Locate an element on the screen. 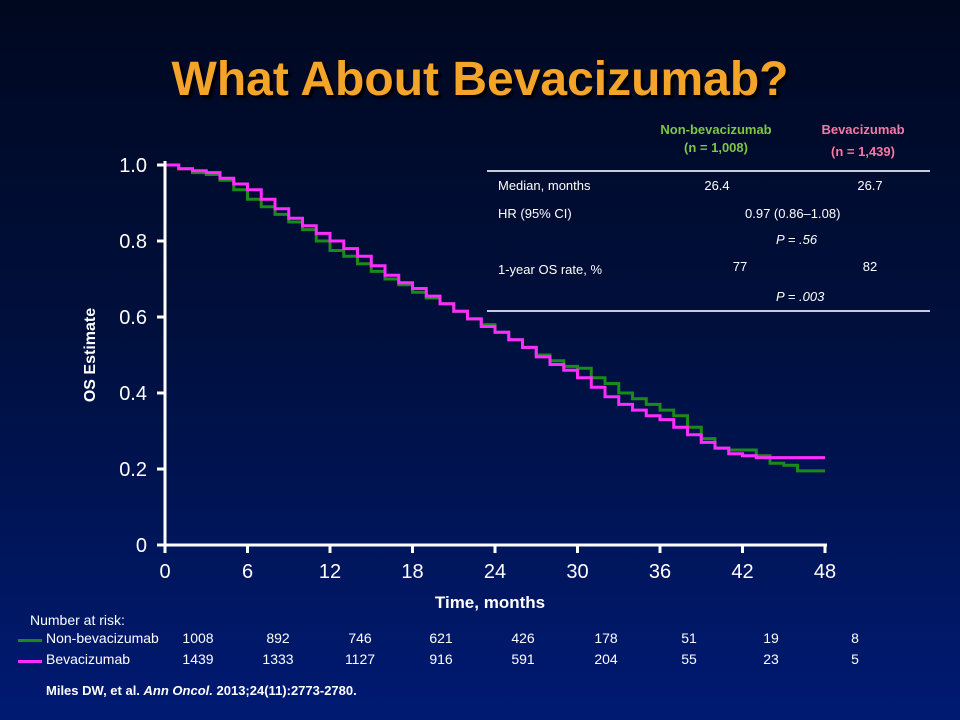 The height and width of the screenshot is (720, 960). y-tick-label: 1.0 is located at coordinates (133, 166).